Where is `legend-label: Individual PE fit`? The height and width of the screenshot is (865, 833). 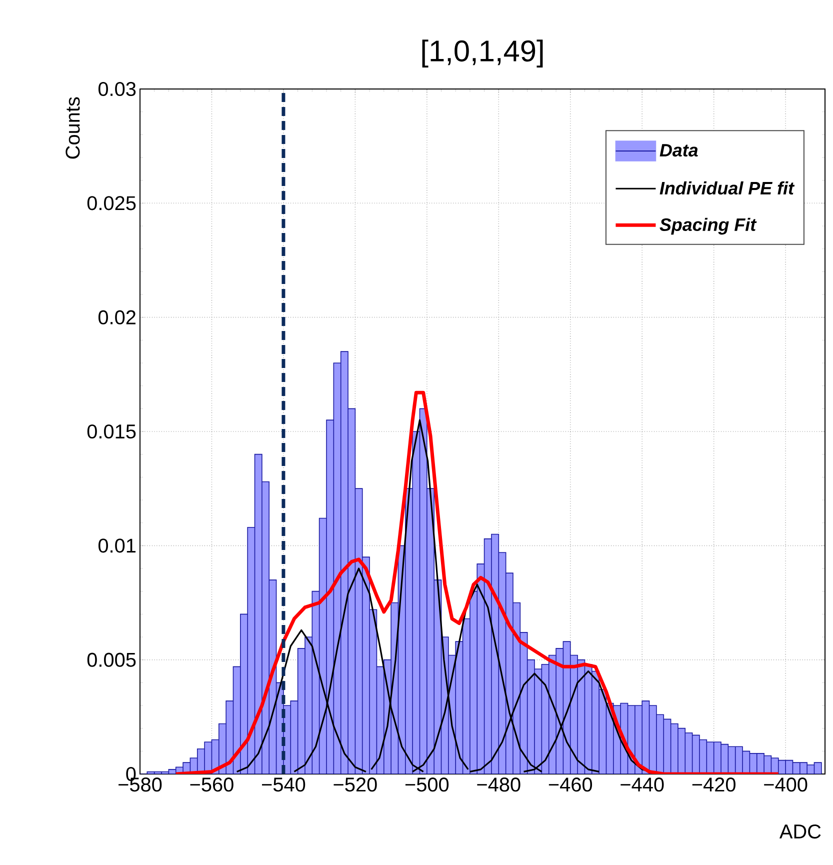 legend-label: Individual PE fit is located at coordinates (727, 188).